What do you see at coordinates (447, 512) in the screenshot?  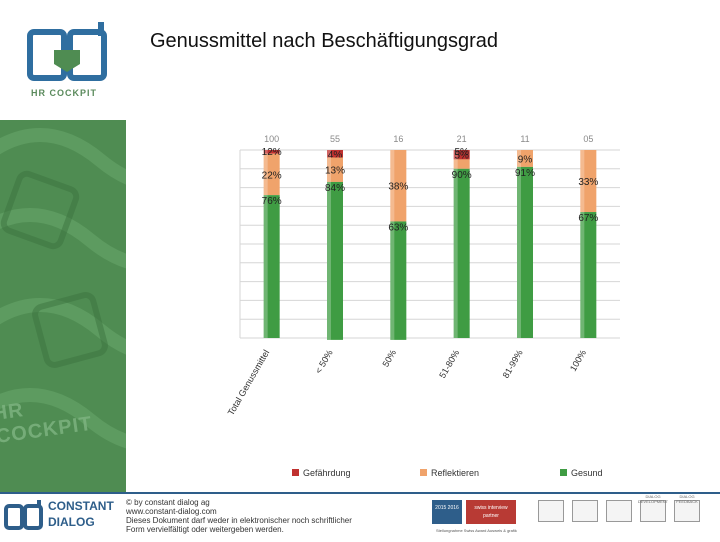 I see `award-badge-1: 2015 2016` at bounding box center [447, 512].